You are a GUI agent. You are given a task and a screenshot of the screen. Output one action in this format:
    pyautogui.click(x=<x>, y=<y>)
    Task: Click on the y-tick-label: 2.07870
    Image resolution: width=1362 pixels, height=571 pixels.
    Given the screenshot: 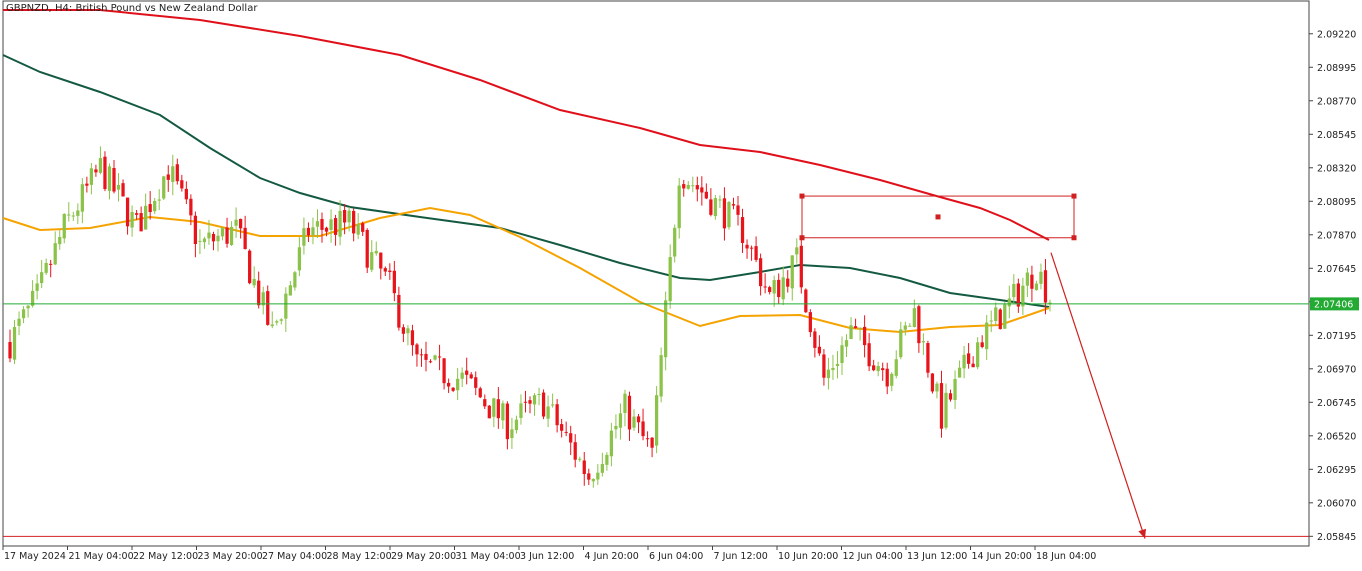 What is the action you would take?
    pyautogui.click(x=1336, y=235)
    